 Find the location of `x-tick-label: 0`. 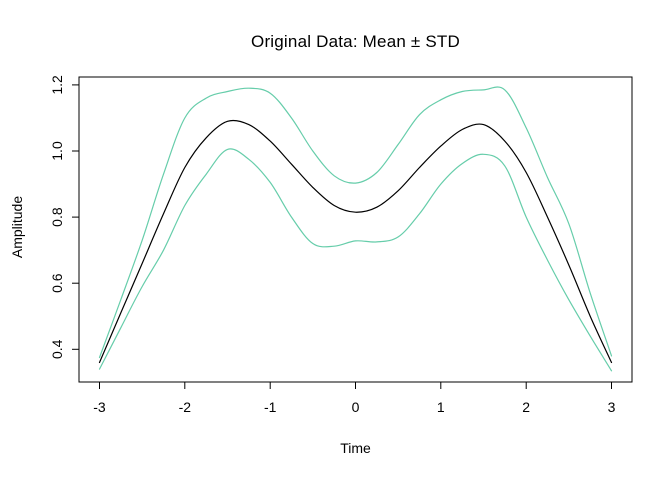

x-tick-label: 0 is located at coordinates (356, 407).